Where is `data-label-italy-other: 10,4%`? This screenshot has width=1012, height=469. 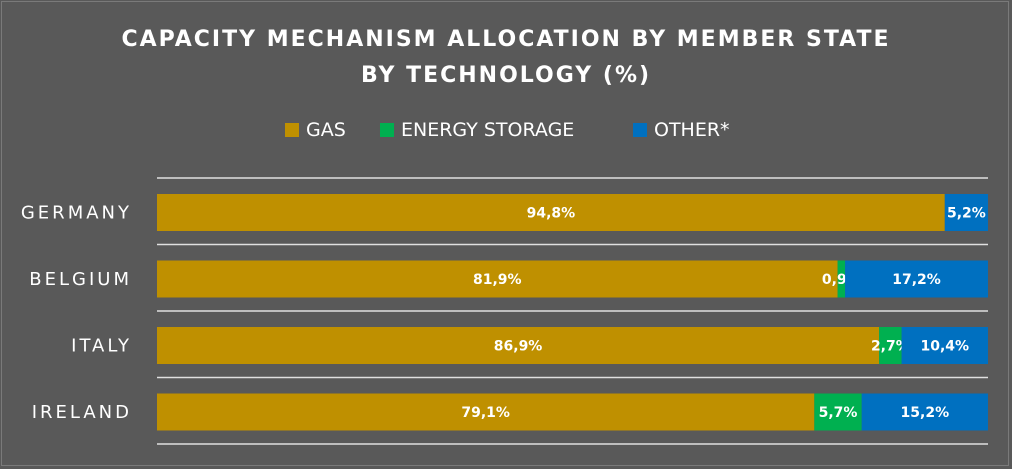
data-label-italy-other: 10,4% is located at coordinates (944, 347).